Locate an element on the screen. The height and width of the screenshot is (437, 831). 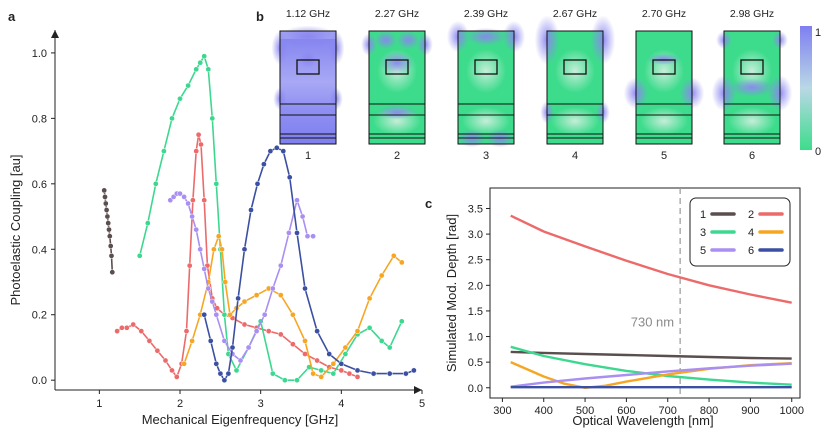
panel-label-a: a is located at coordinates (12, 16).